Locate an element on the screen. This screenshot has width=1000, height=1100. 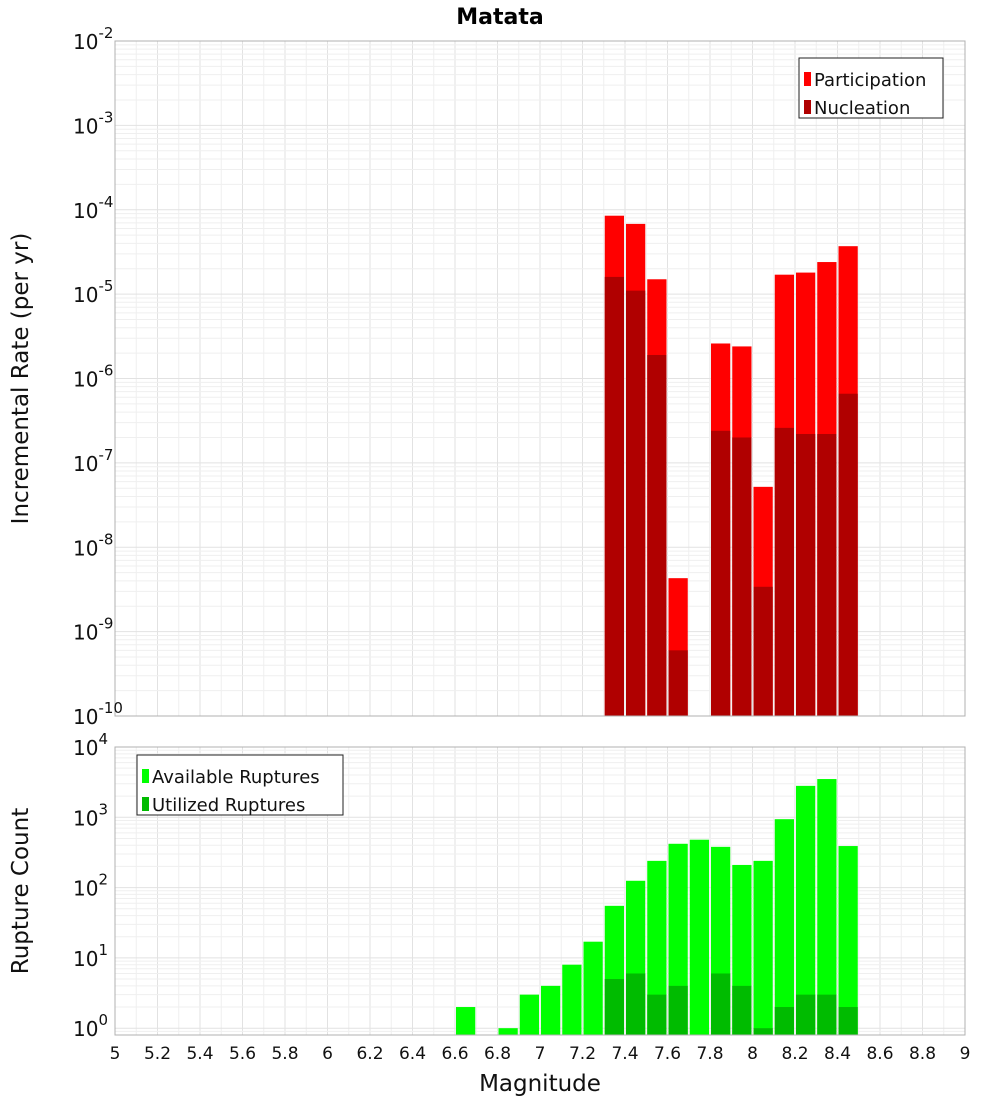
x-tick-label: 5.8 is located at coordinates (284, 1054).